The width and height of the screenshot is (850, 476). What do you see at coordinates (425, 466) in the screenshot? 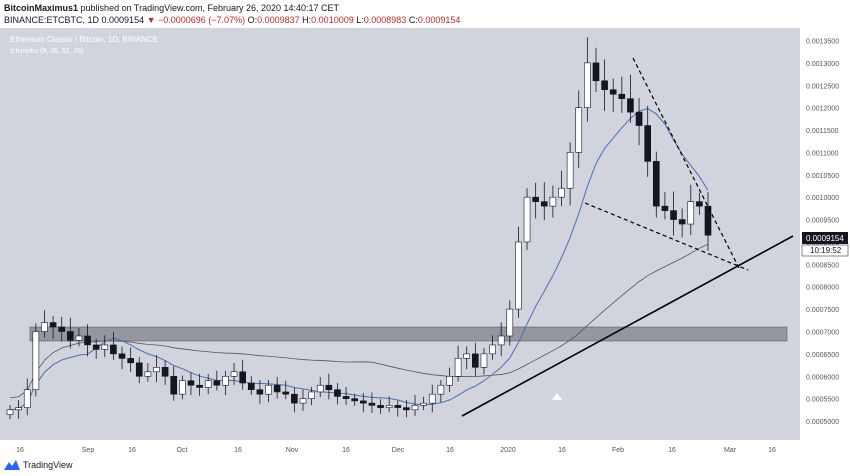
I see `footer: TradingView` at bounding box center [425, 466].